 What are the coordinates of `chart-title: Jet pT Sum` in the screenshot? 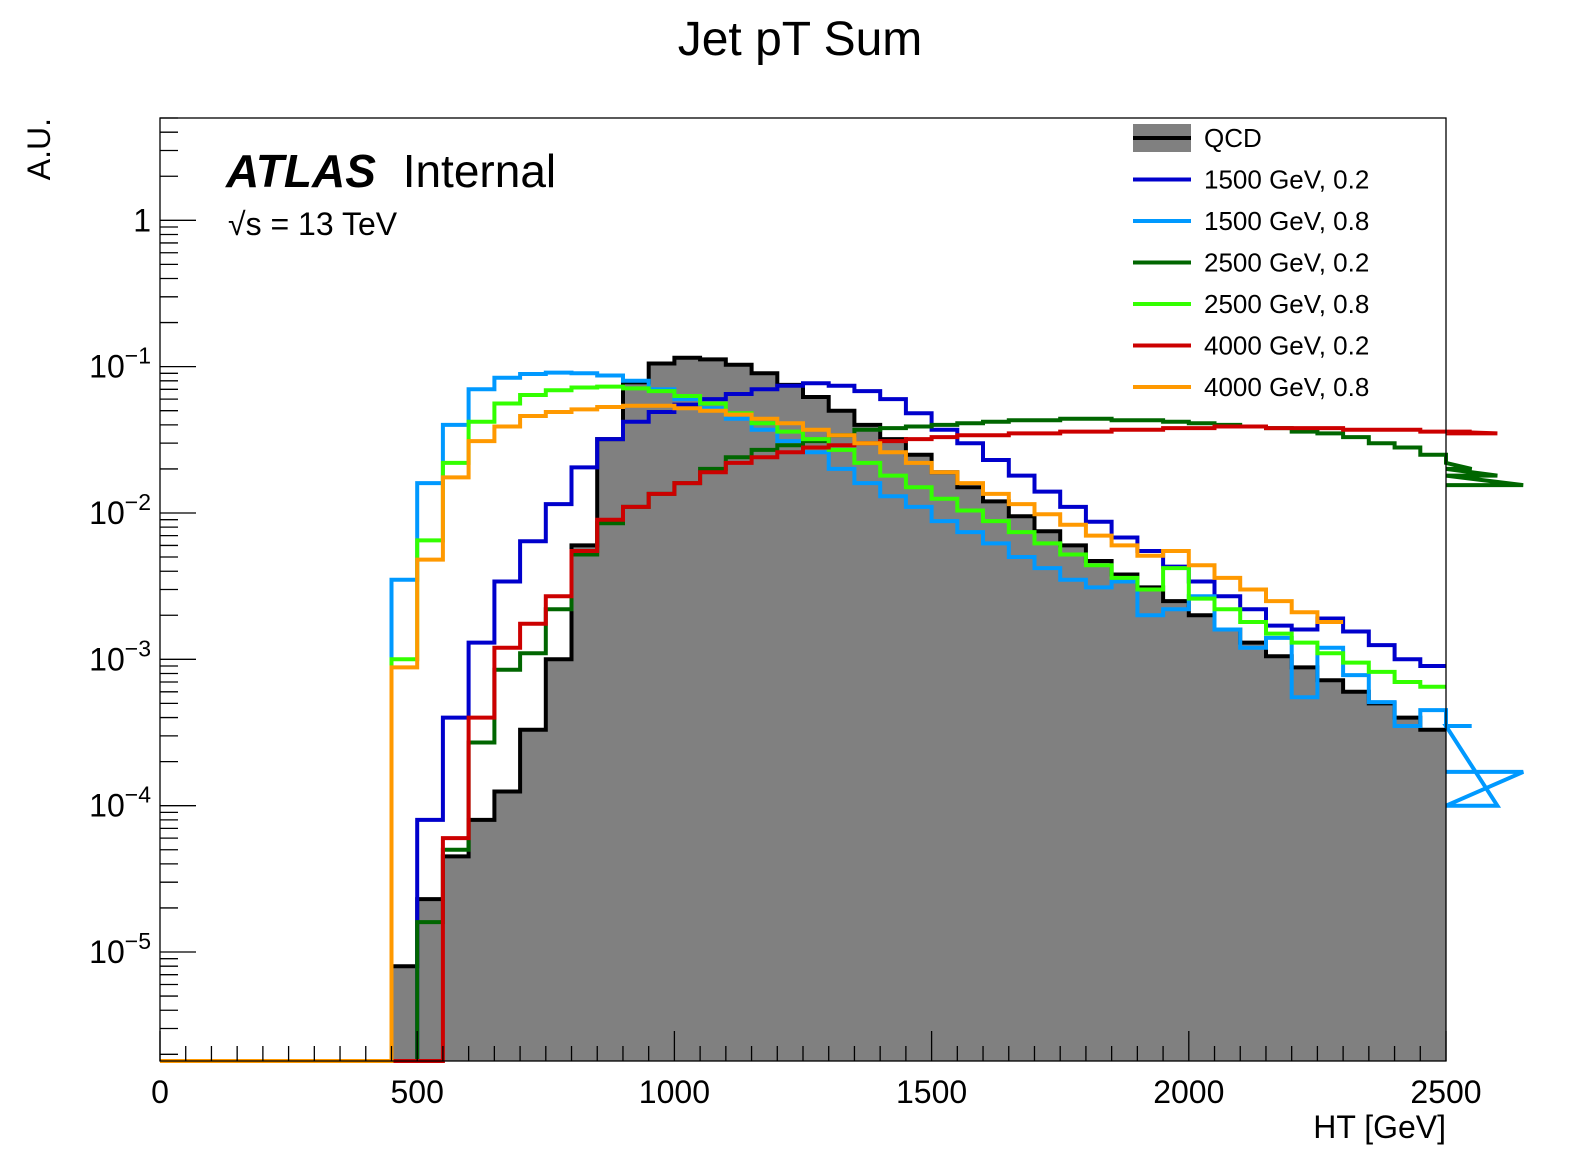 It's located at (800, 39).